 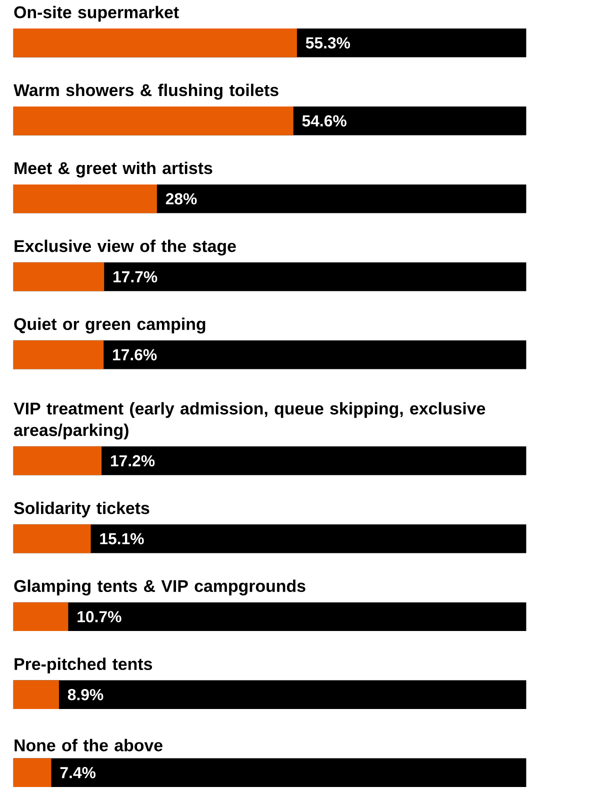 What do you see at coordinates (135, 276) in the screenshot?
I see `data-label: 17.7%` at bounding box center [135, 276].